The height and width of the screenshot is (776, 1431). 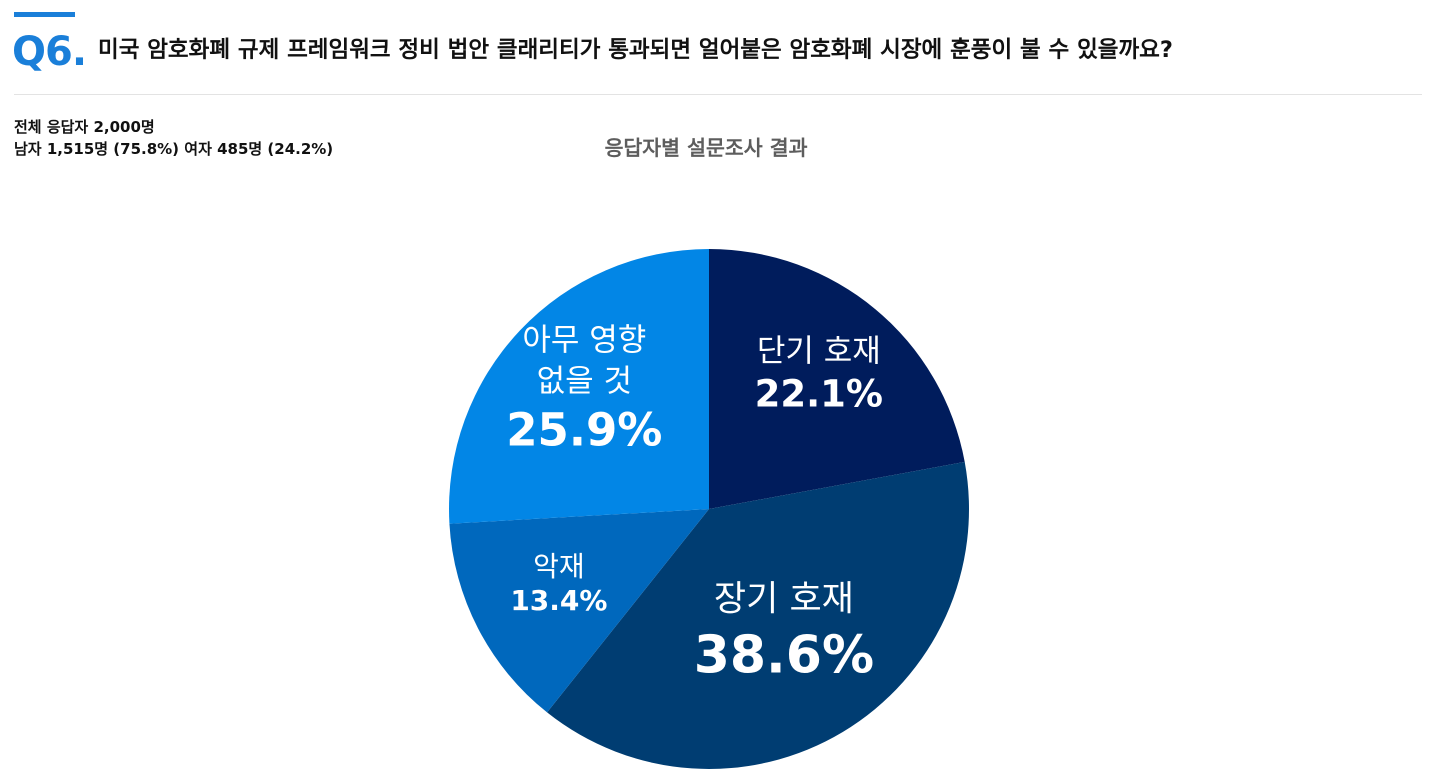 What do you see at coordinates (718, 94) in the screenshot?
I see `divider` at bounding box center [718, 94].